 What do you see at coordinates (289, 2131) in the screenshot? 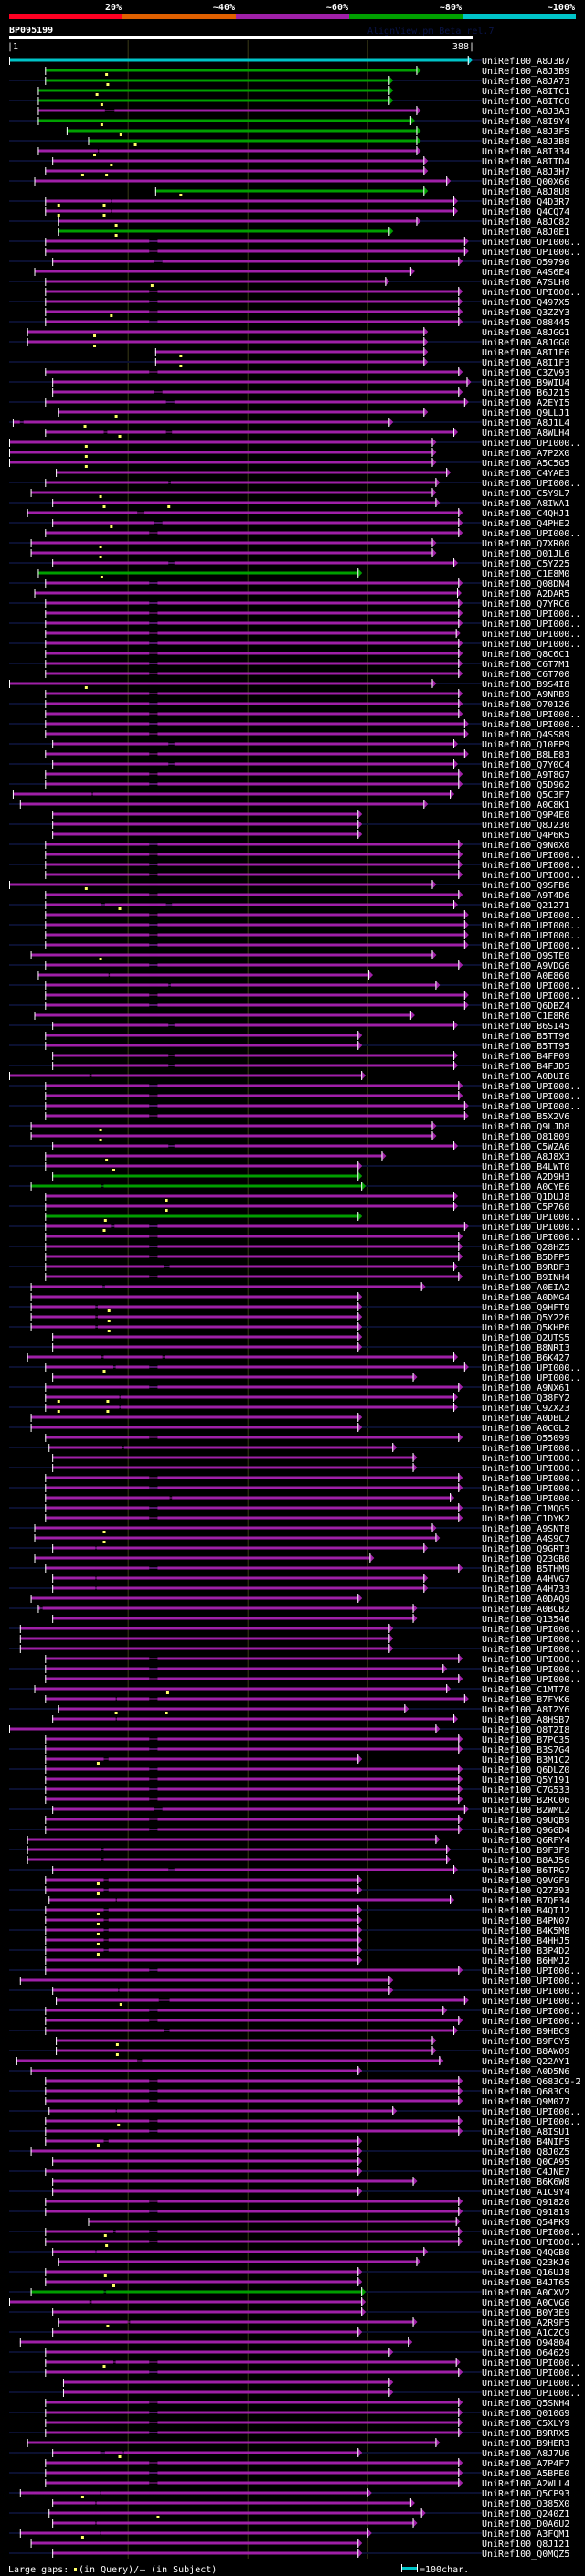
I see `hit-row: UniRef100_A8ISU1` at bounding box center [289, 2131].